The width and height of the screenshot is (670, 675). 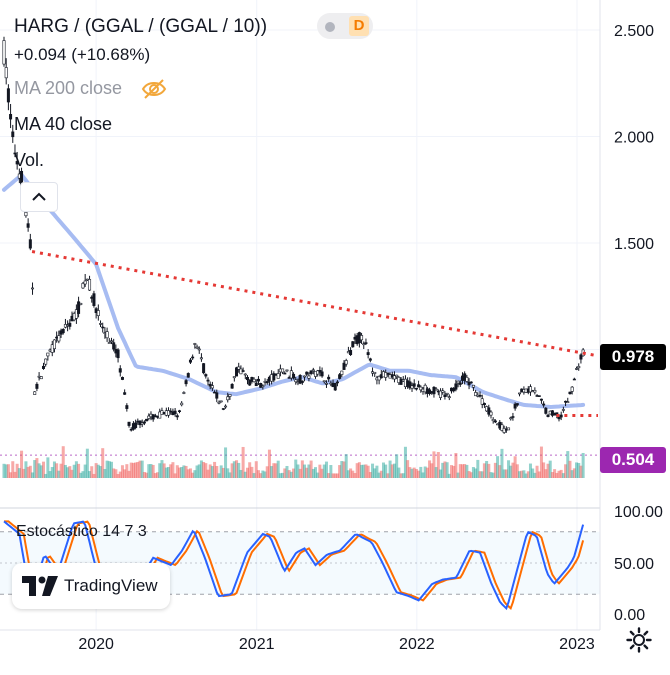 I want to click on volume-label: Vol., so click(x=29, y=160).